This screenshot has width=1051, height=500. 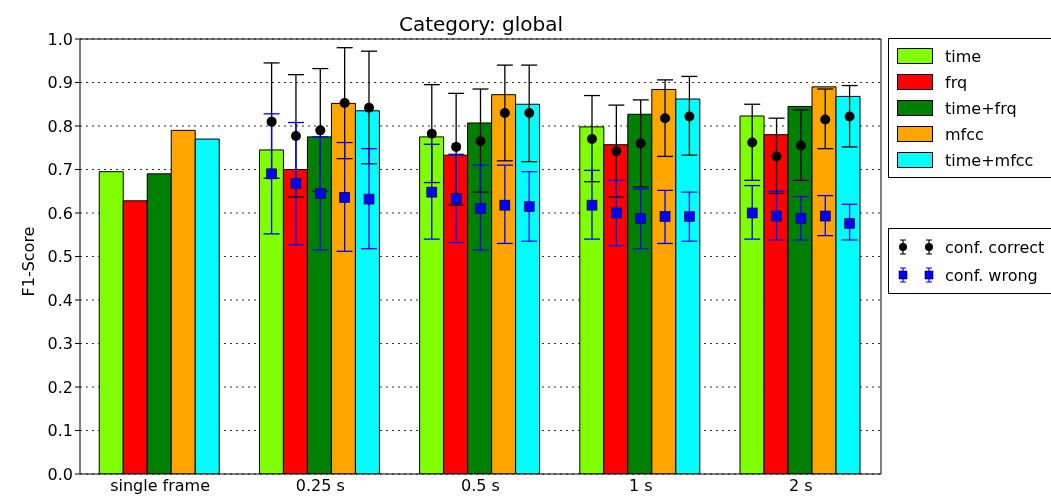 What do you see at coordinates (981, 108) in the screenshot?
I see `legend-label: time+frq` at bounding box center [981, 108].